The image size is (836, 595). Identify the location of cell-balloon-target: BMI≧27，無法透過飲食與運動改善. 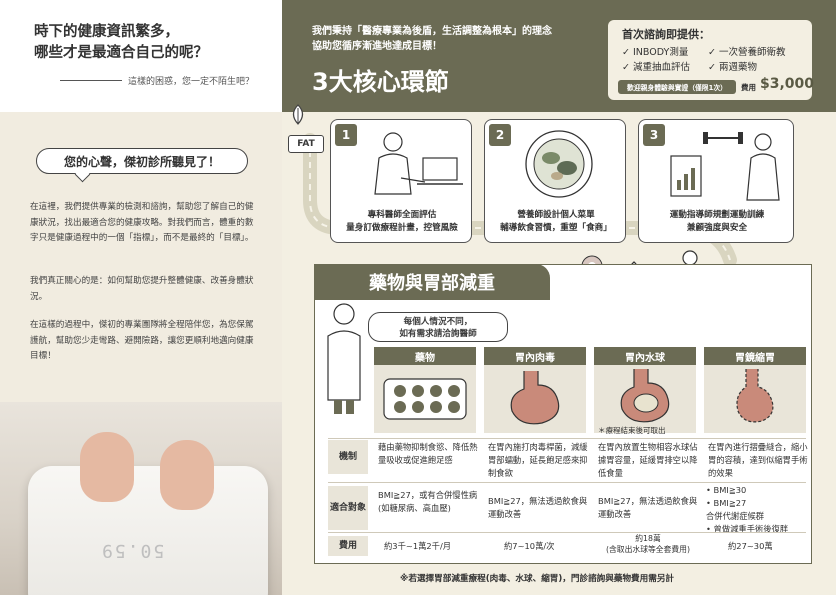
(648, 507).